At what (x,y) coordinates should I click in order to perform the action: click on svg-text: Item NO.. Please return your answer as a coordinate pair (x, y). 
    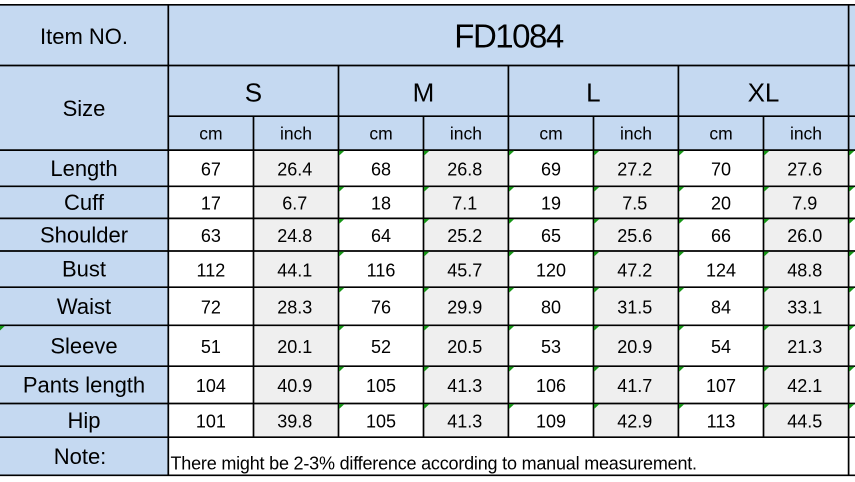
    Looking at the image, I should click on (84, 36).